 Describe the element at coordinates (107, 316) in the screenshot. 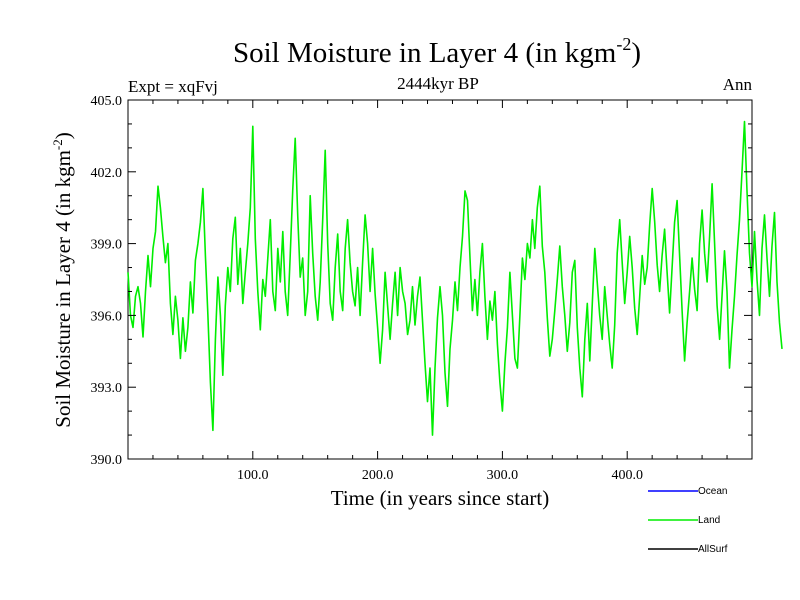

I see `y-tick-label: 396.0` at that location.